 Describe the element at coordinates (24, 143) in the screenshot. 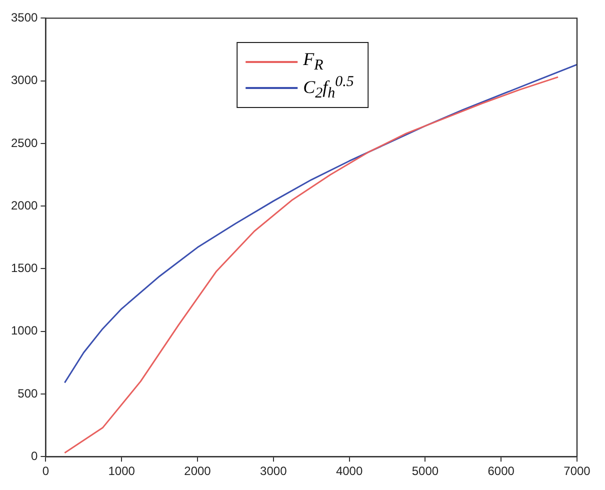

I see `y-tick-label: 2500` at that location.